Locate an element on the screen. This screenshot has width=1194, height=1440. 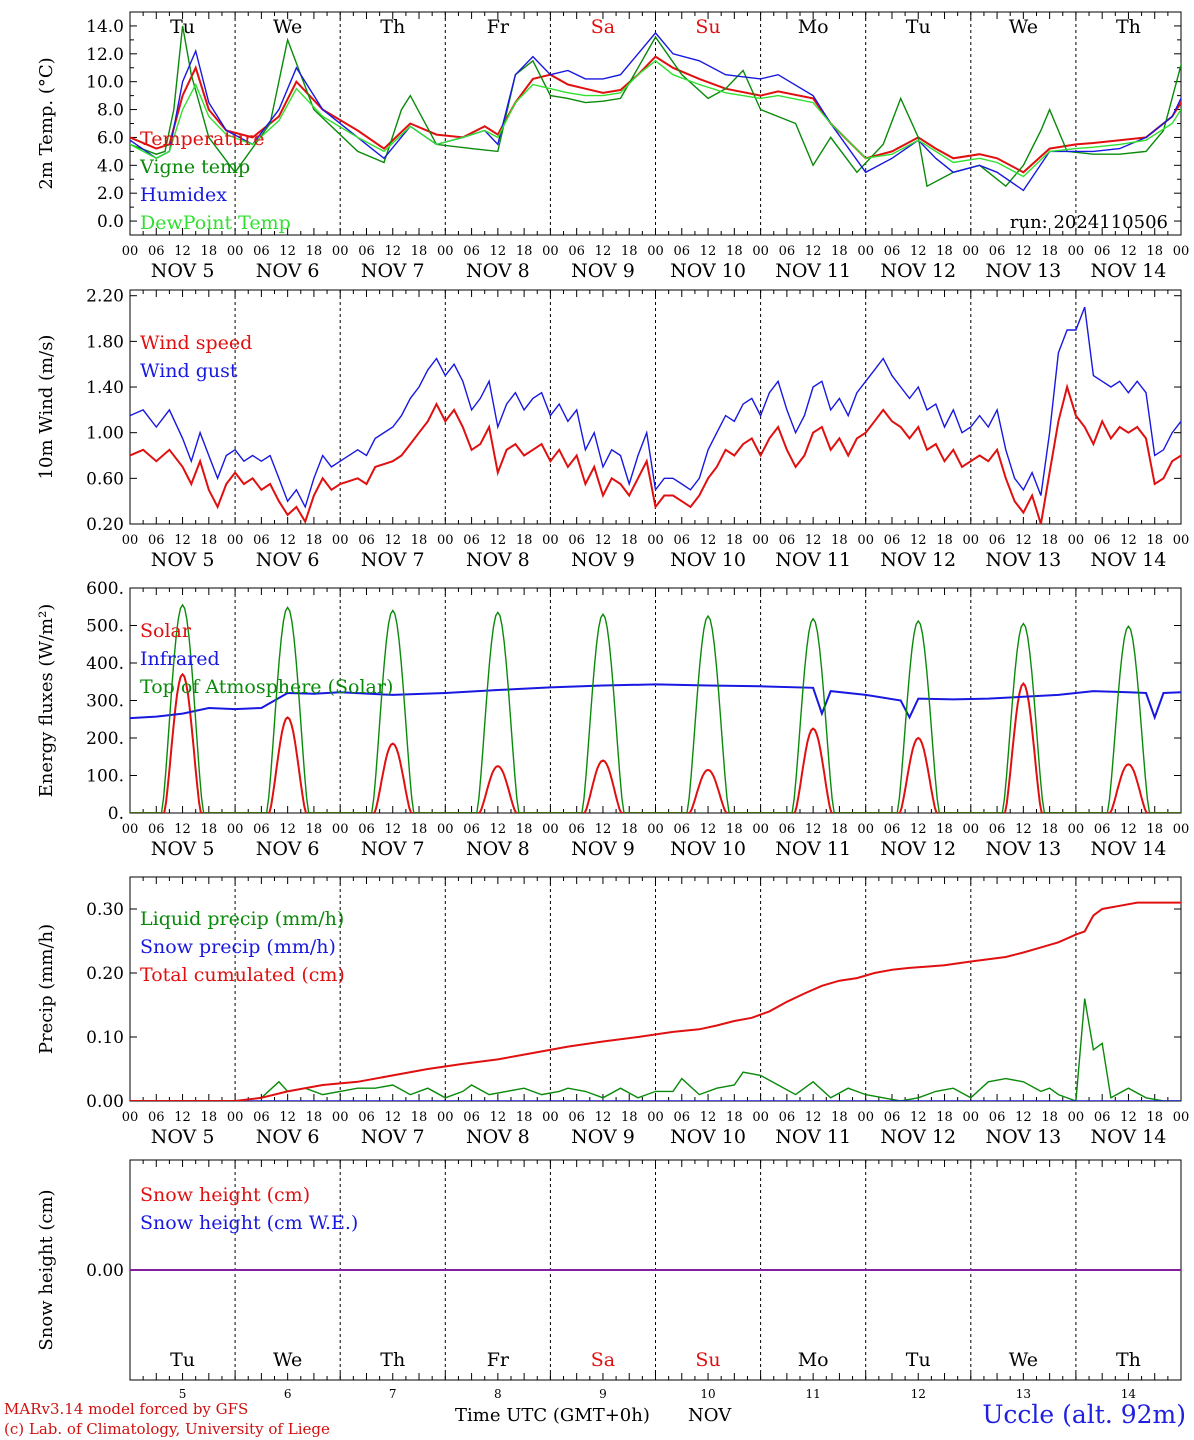
date-label: NOV 8 is located at coordinates (498, 560).